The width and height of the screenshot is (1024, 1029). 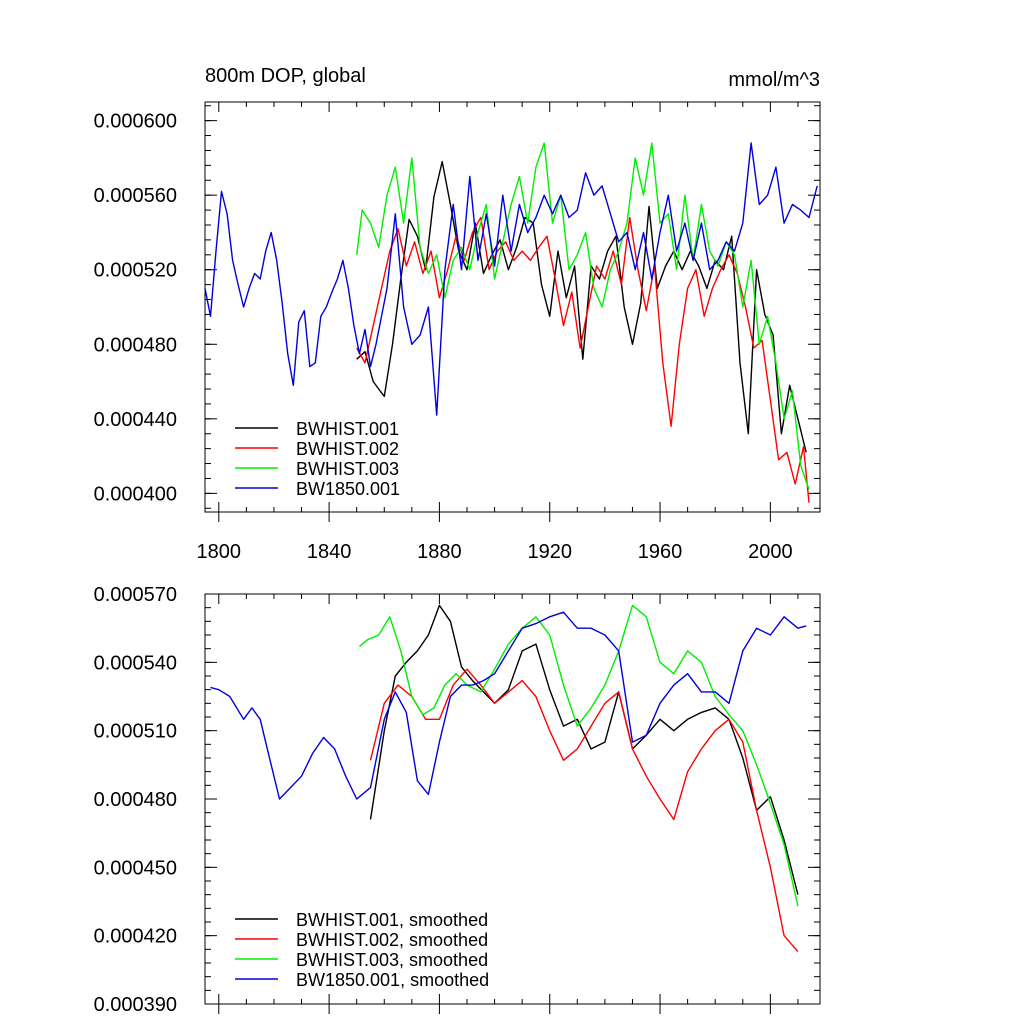 What do you see at coordinates (392, 920) in the screenshot?
I see `legend-label: BWHIST.001, smoothed` at bounding box center [392, 920].